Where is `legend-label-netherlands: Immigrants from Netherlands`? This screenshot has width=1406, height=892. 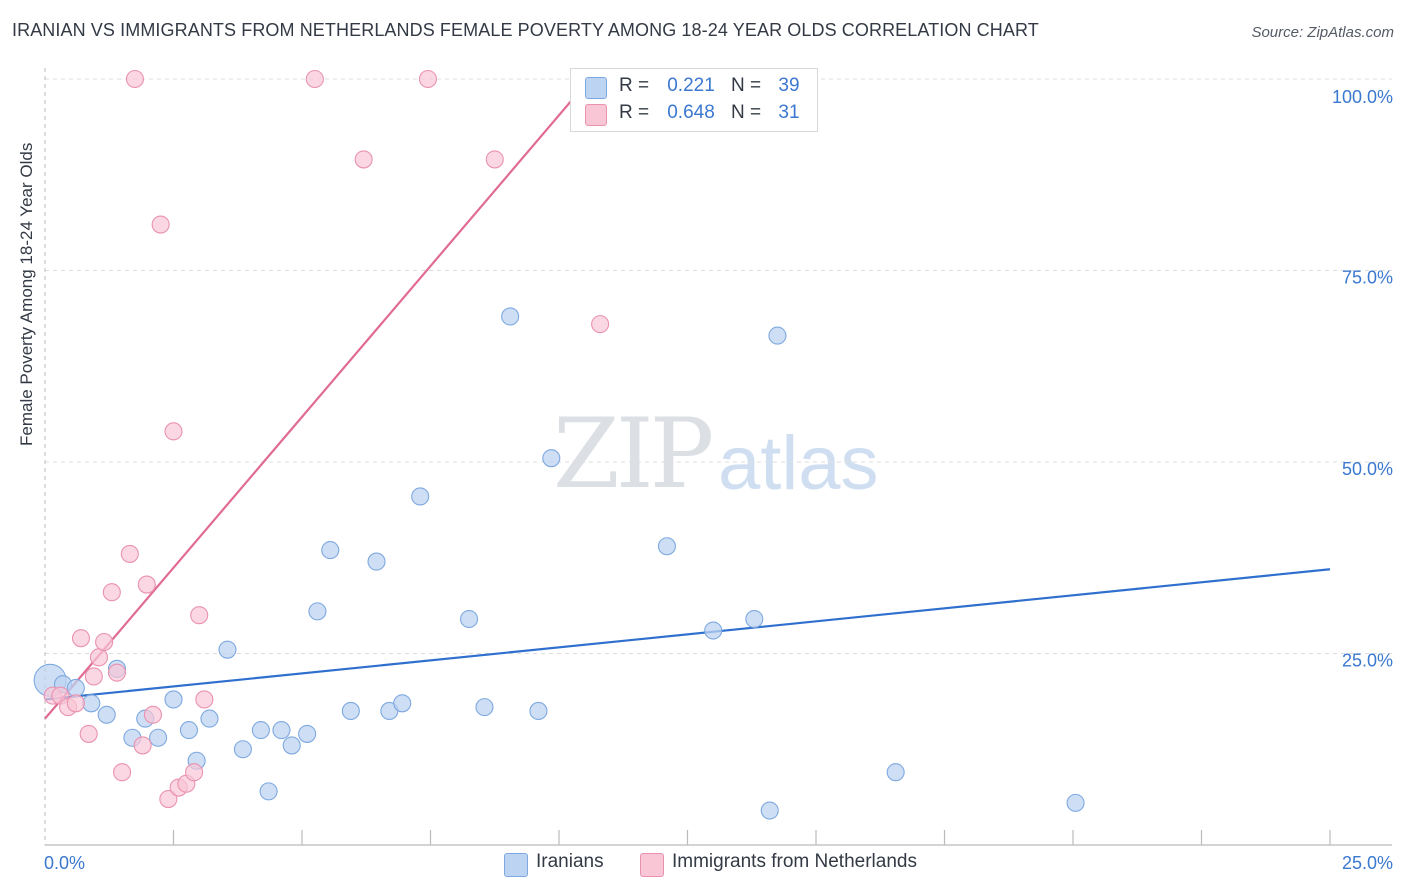
legend-label-netherlands: Immigrants from Netherlands is located at coordinates (794, 861).